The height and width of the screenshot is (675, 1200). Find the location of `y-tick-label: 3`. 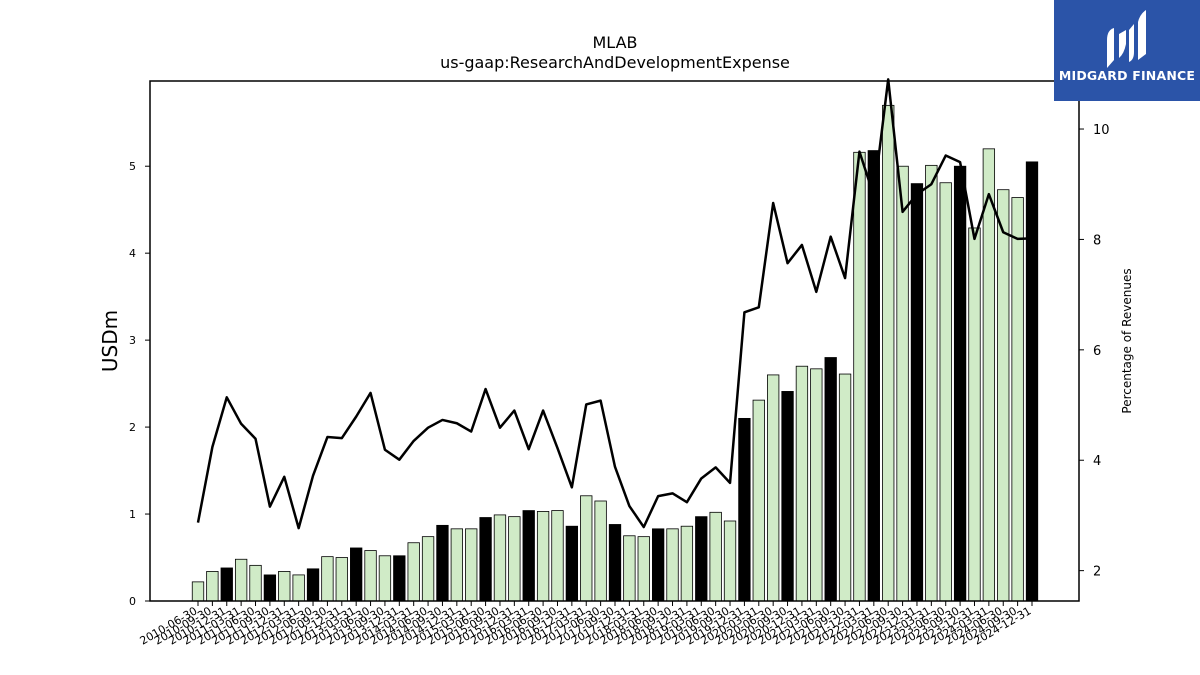

y-tick-label: 3 is located at coordinates (132, 340).